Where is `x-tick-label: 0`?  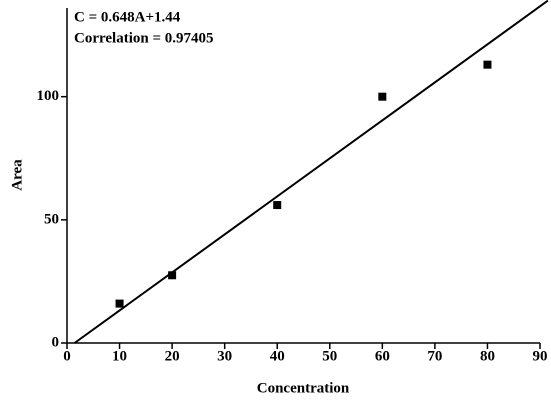 x-tick-label: 0 is located at coordinates (67, 356).